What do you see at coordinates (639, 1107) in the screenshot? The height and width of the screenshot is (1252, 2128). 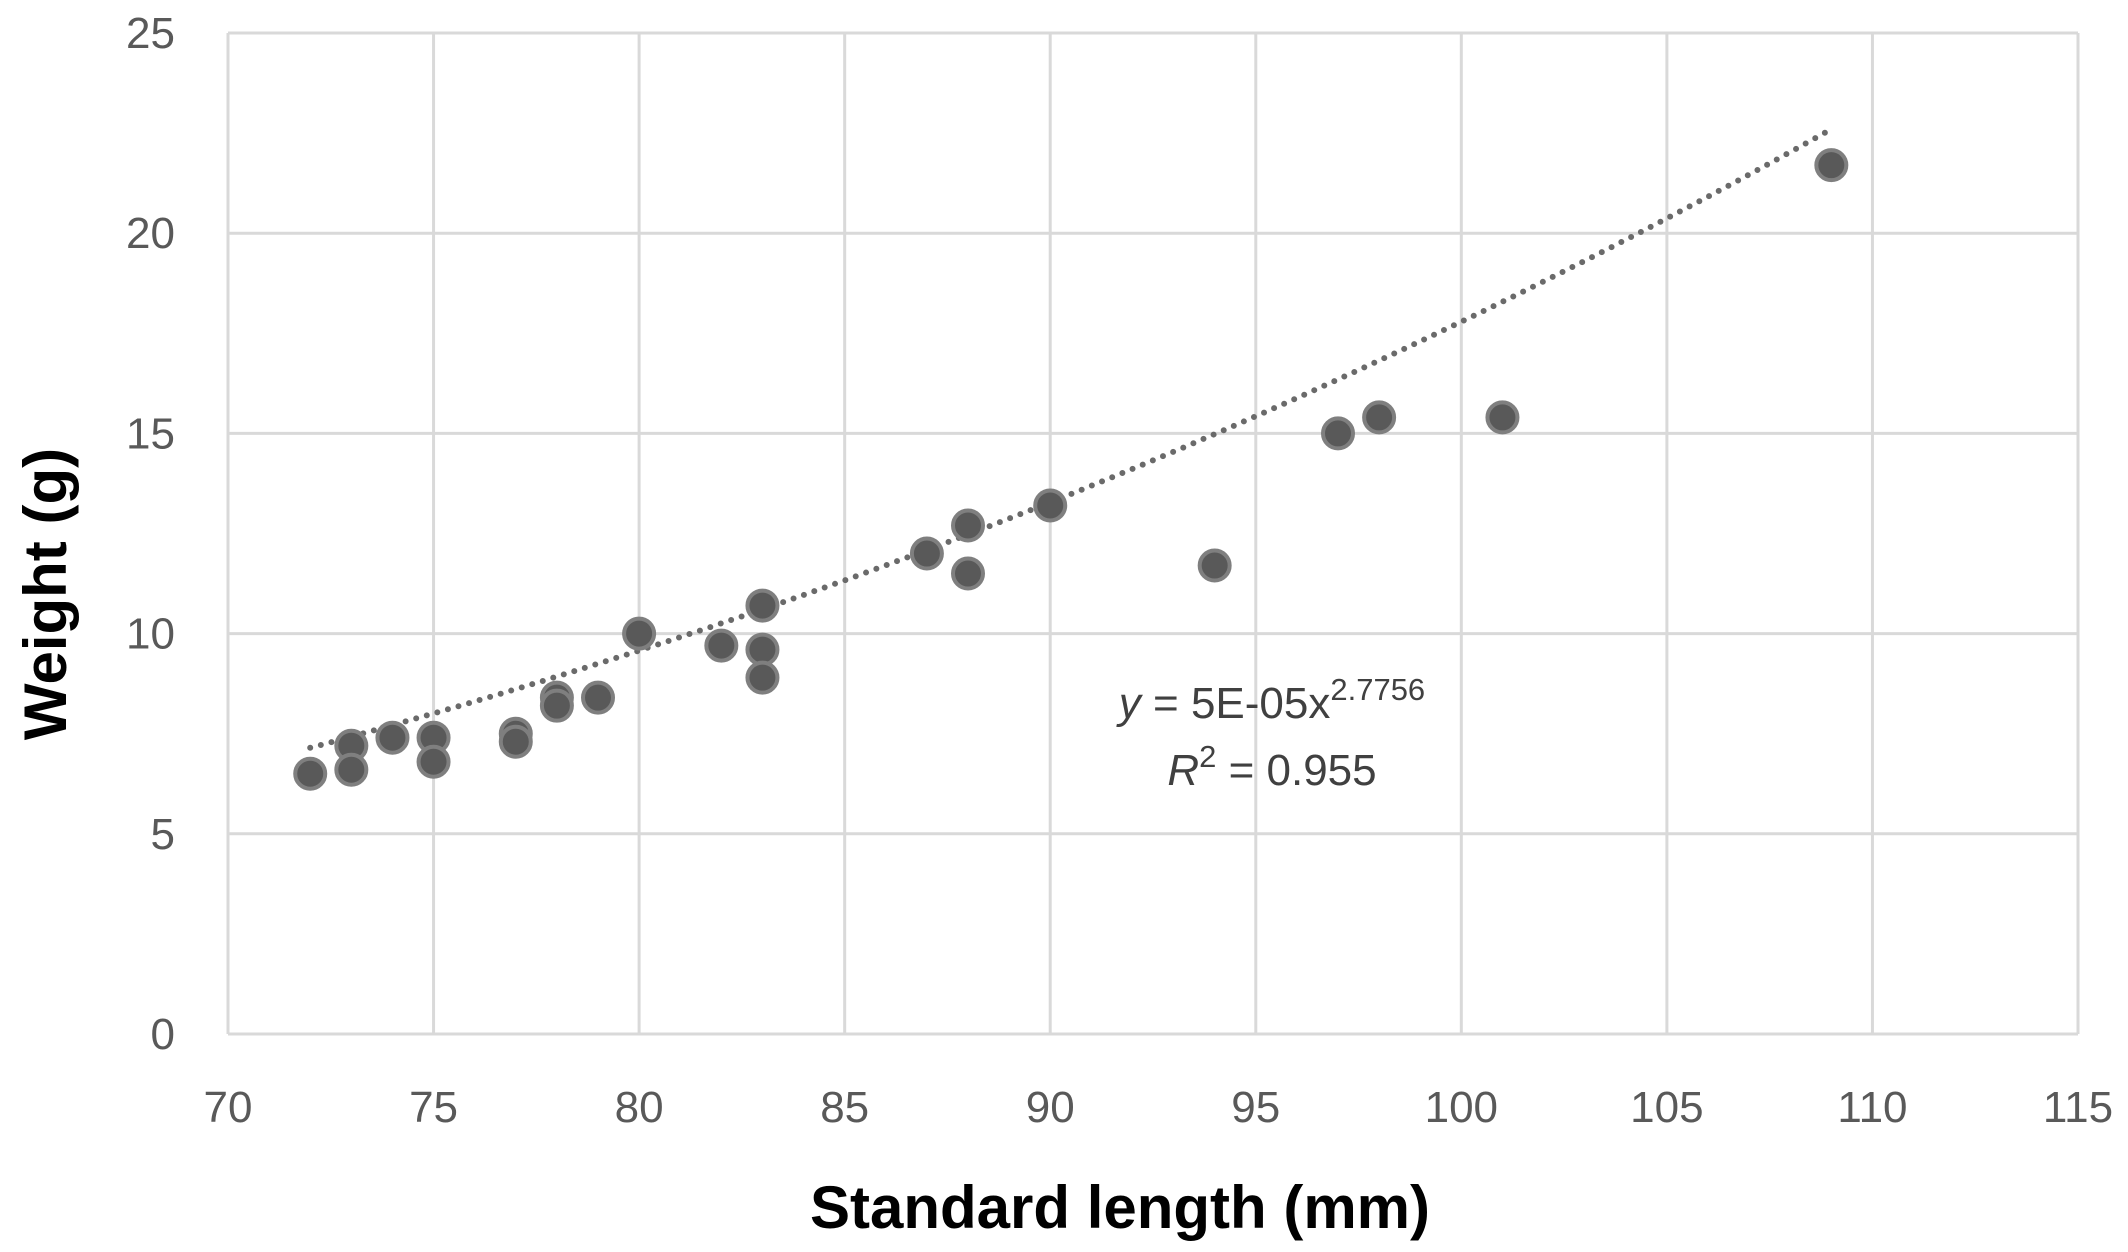 I see `x-tick-label: 80` at bounding box center [639, 1107].